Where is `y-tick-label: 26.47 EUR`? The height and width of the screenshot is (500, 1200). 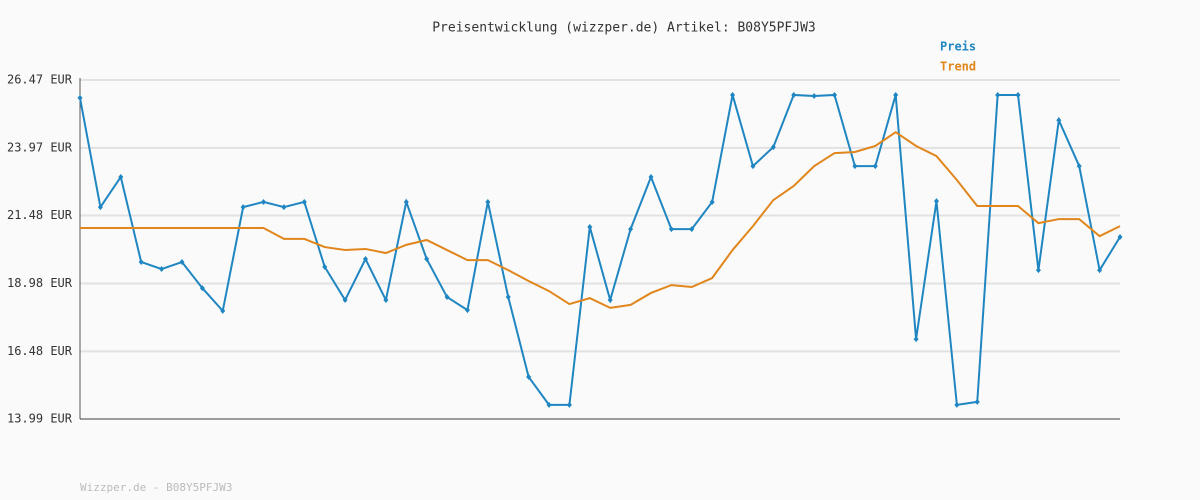 y-tick-label: 26.47 EUR is located at coordinates (40, 80).